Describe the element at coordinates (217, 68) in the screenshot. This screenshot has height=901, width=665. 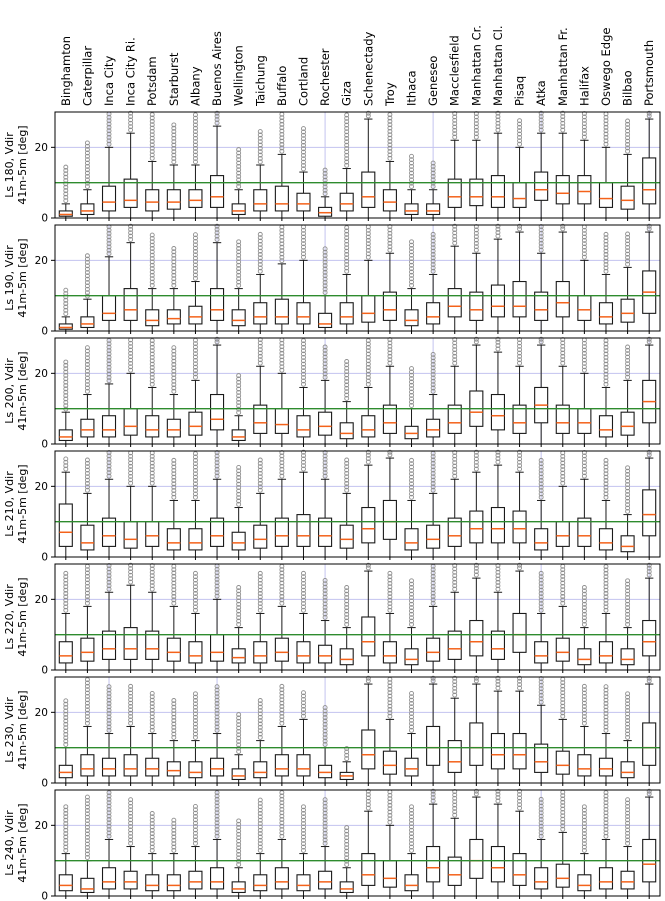
I see `category-label: Buenos Aires` at that location.